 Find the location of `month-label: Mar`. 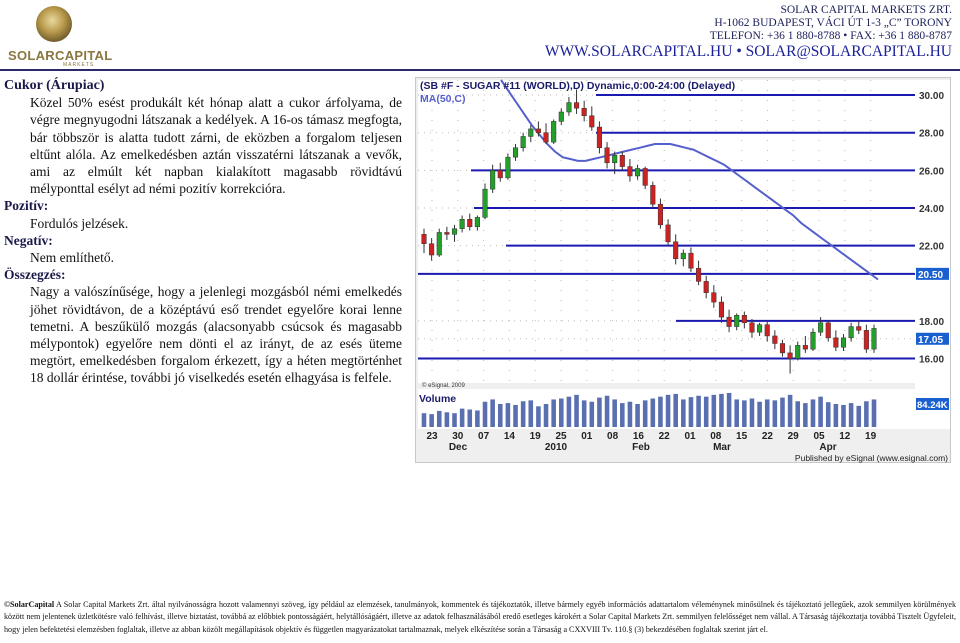

month-label: Mar is located at coordinates (722, 447).